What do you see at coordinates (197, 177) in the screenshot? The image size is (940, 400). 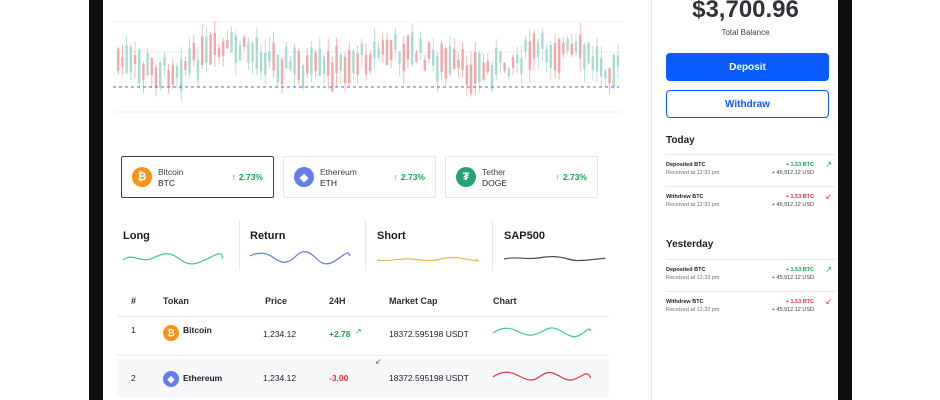 I see `coin-card-bitcoin: ₿ Bitcoin BTC ↑ 2.73%` at bounding box center [197, 177].